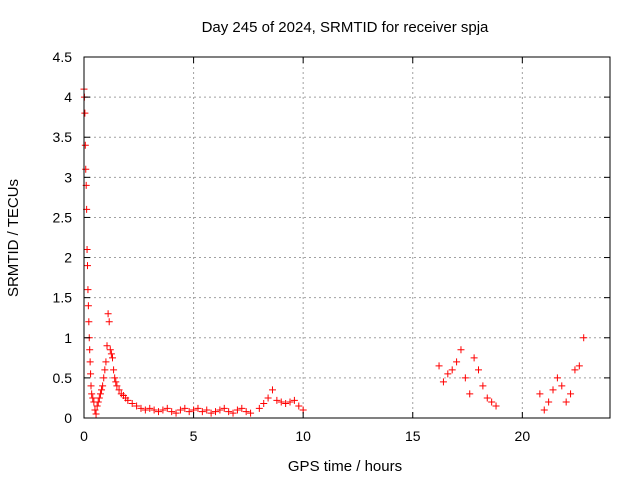  What do you see at coordinates (68, 97) in the screenshot?
I see `y-tick-label: 4` at bounding box center [68, 97].